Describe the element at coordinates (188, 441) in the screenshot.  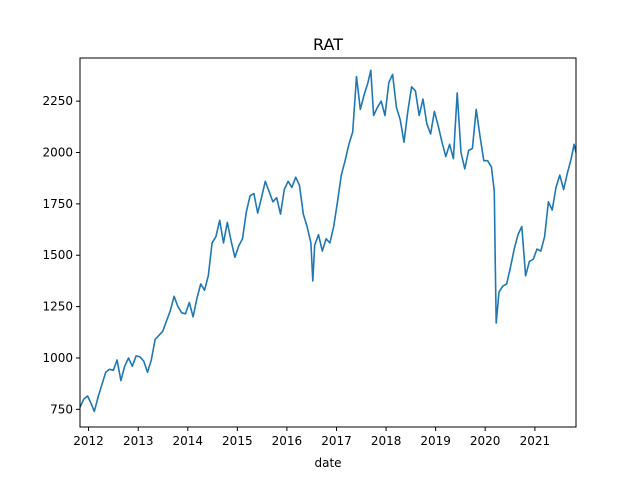
I see `x-tick-label: 2014` at that location.